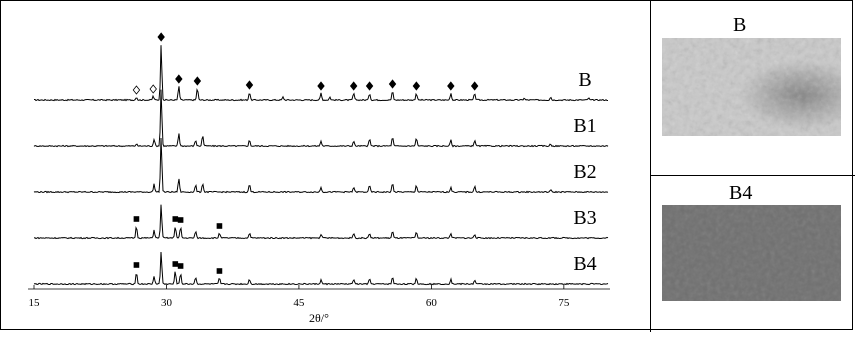 The height and width of the screenshot is (337, 855). I want to click on x-tick-label-30: 30, so click(167, 303).